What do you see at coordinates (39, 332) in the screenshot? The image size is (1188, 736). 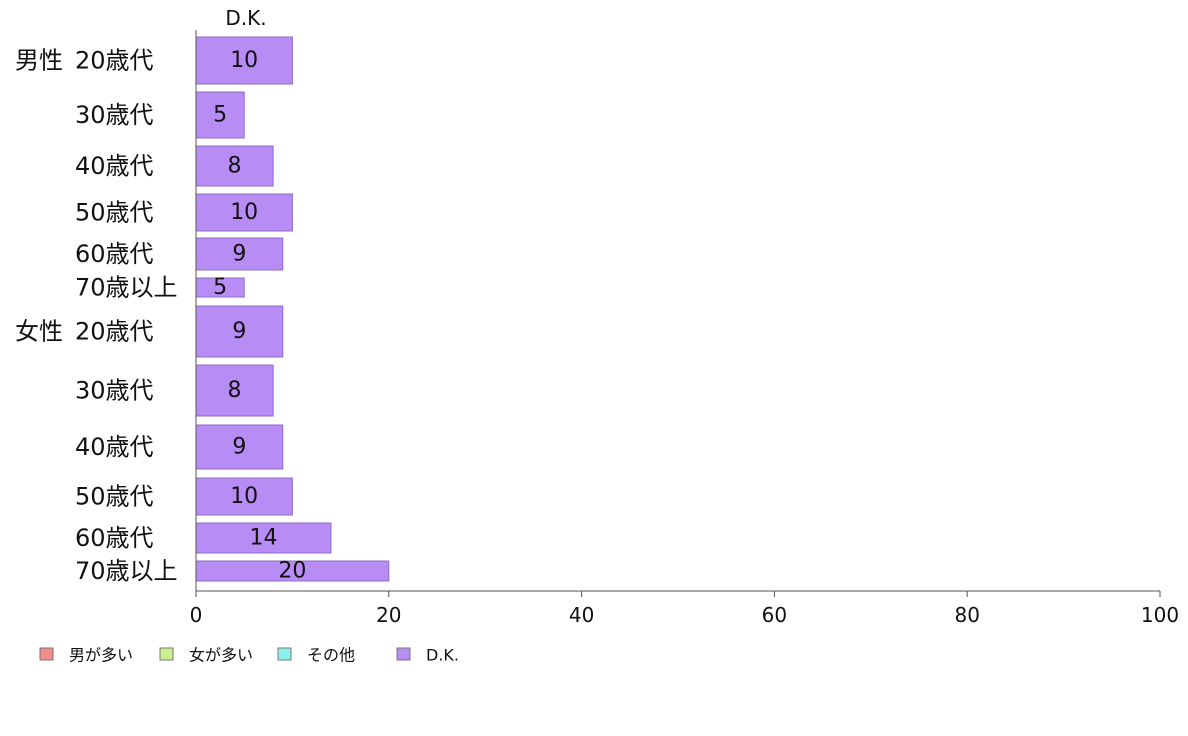 I see `group-label: 女性` at bounding box center [39, 332].